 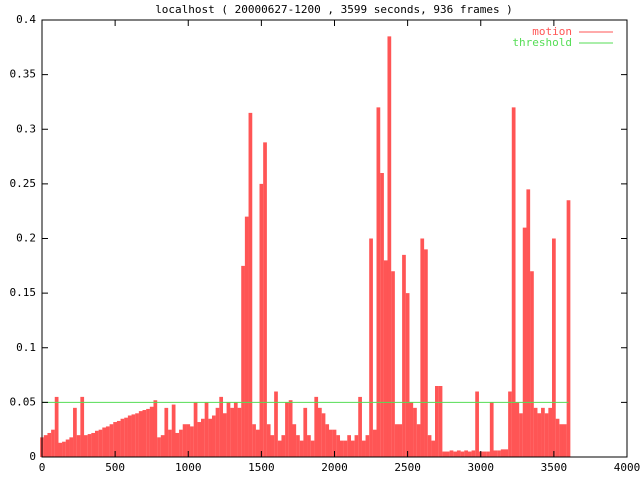 I want to click on y-tick-label: 0.1, so click(x=26, y=347).